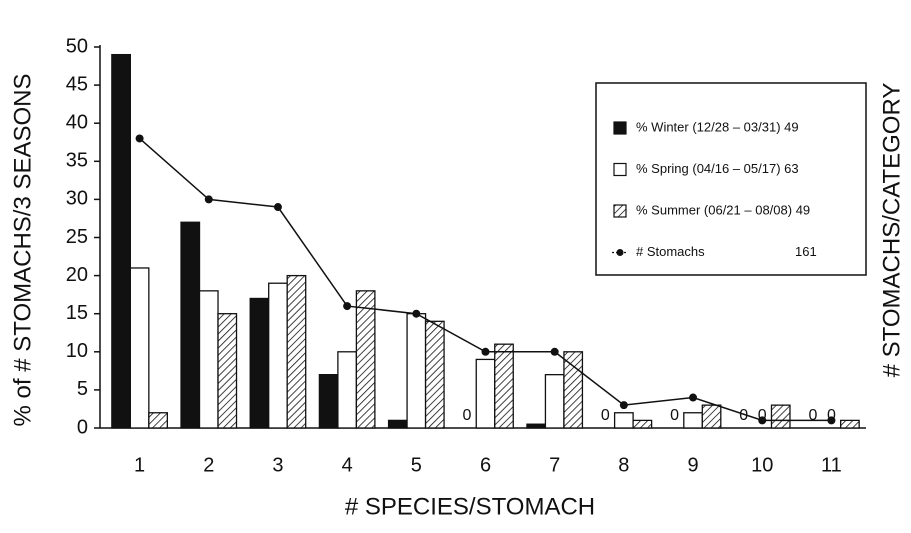  I want to click on y-tick-label: 40, so click(77, 122).